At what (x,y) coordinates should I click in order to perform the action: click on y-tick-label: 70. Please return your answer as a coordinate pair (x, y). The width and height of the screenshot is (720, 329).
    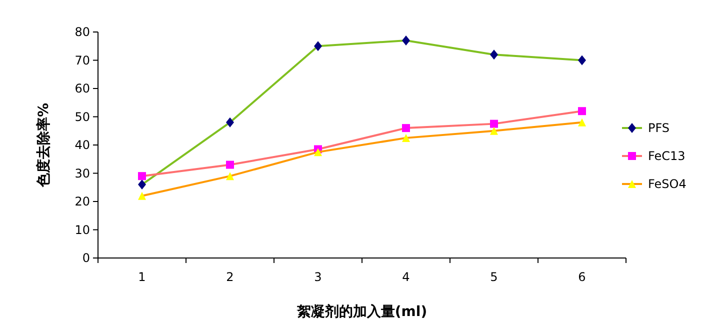
    Looking at the image, I should click on (82, 60).